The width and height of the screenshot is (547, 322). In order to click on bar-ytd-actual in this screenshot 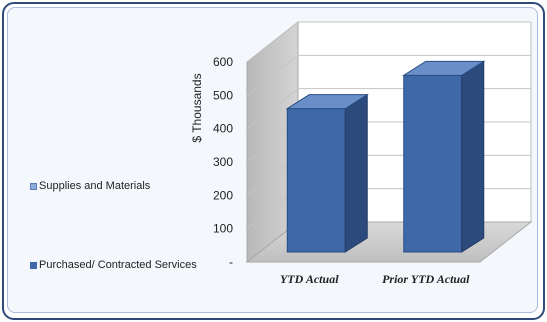, I will do `click(327, 173)`.